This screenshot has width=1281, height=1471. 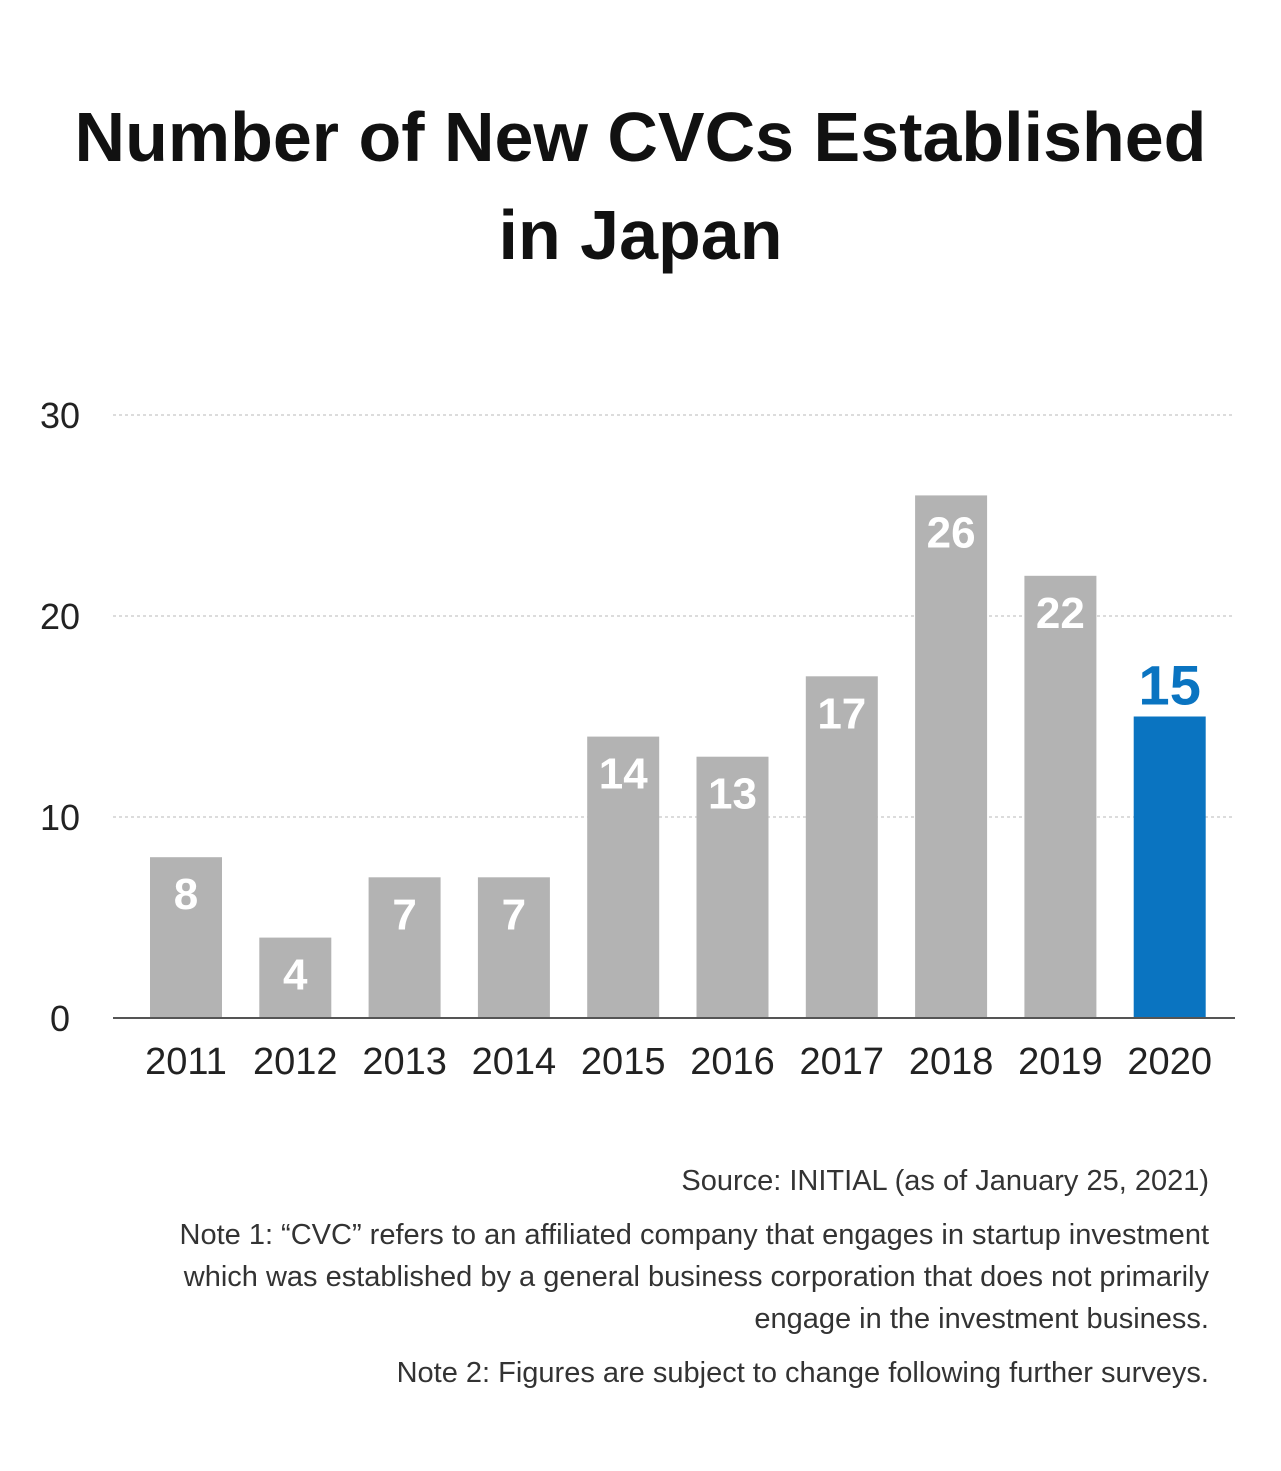 What do you see at coordinates (732, 794) in the screenshot?
I see `data-label-2016: 13` at bounding box center [732, 794].